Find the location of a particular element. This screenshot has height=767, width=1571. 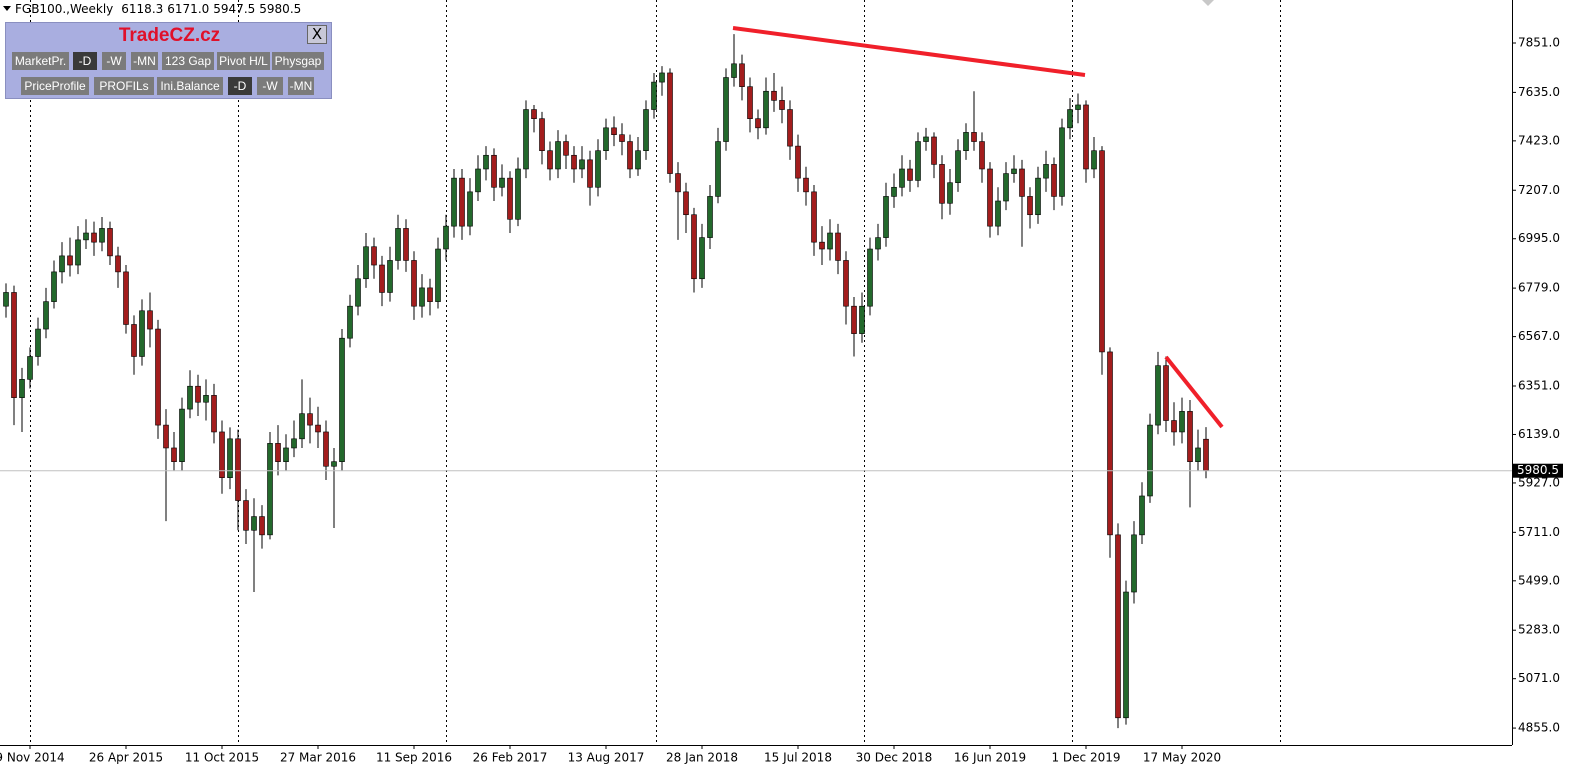

price-label: 5980.5 is located at coordinates (1538, 470).